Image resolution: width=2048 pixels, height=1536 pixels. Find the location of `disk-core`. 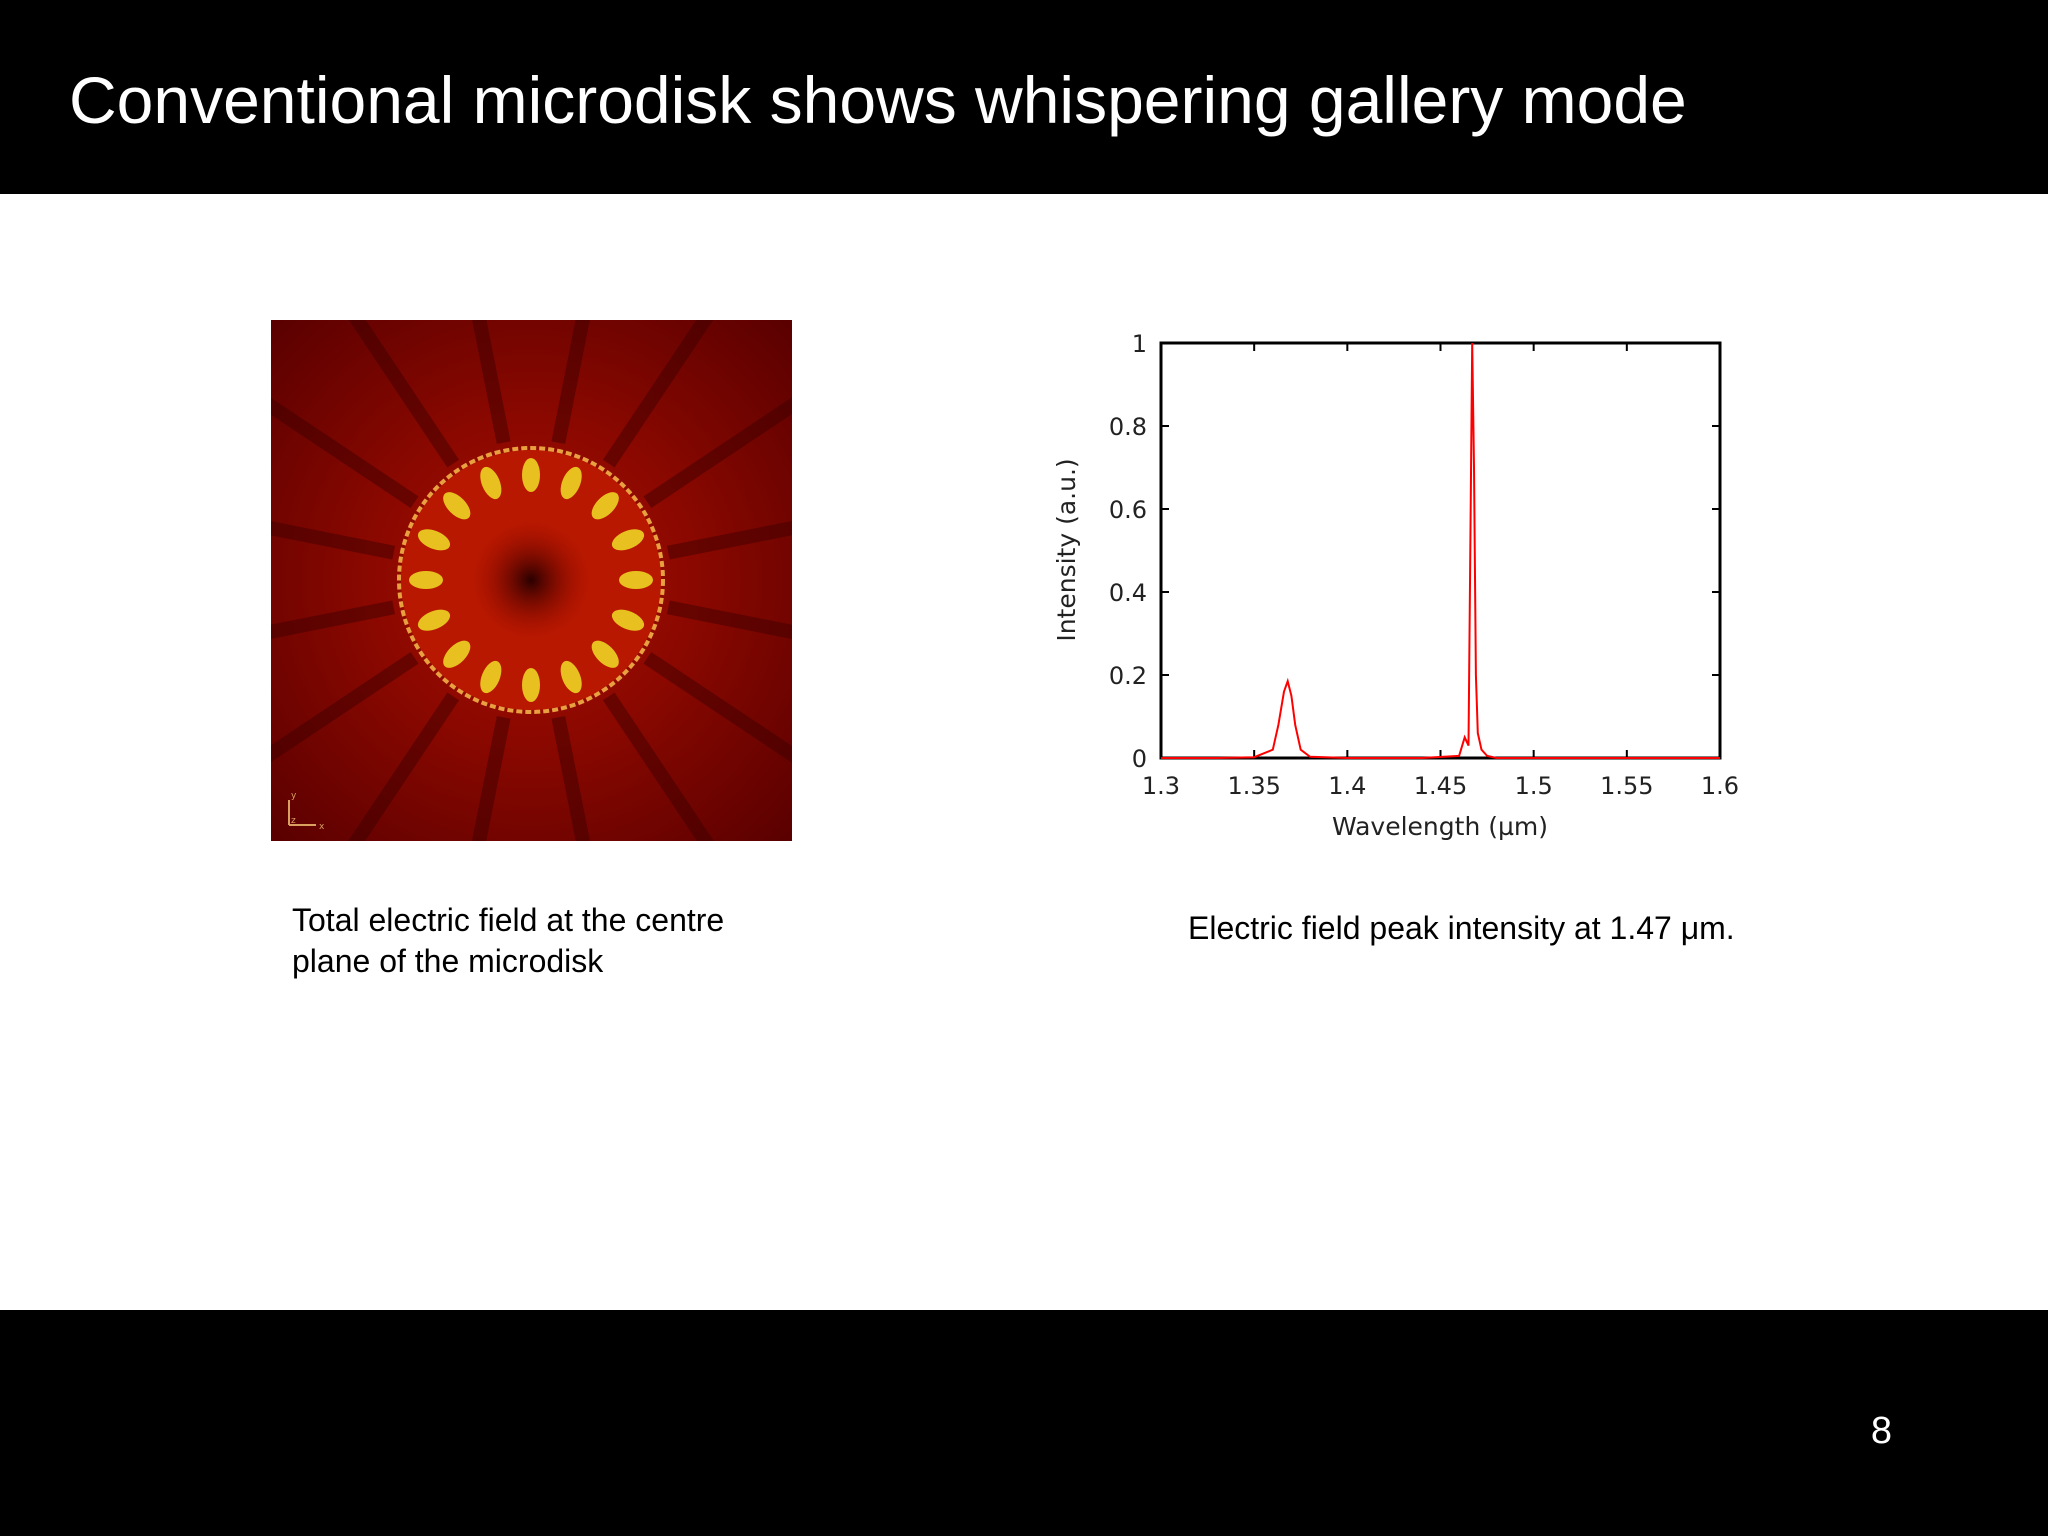

disk-core is located at coordinates (531, 580).